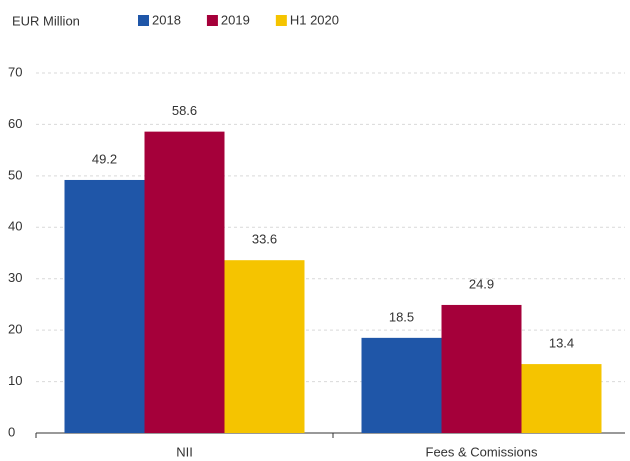 The height and width of the screenshot is (461, 630). I want to click on value-label: 24.9, so click(481, 283).